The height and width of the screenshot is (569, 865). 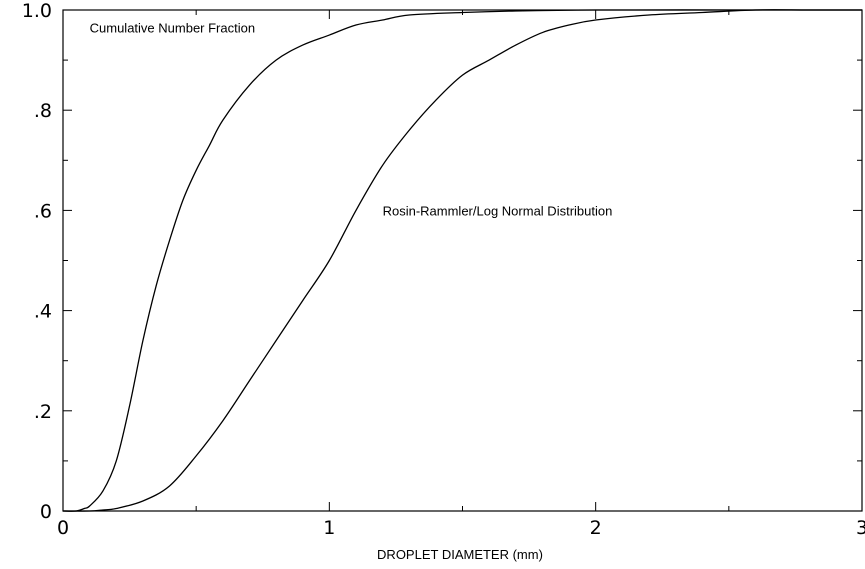 What do you see at coordinates (43, 412) in the screenshot?
I see `y-tick-label: .2` at bounding box center [43, 412].